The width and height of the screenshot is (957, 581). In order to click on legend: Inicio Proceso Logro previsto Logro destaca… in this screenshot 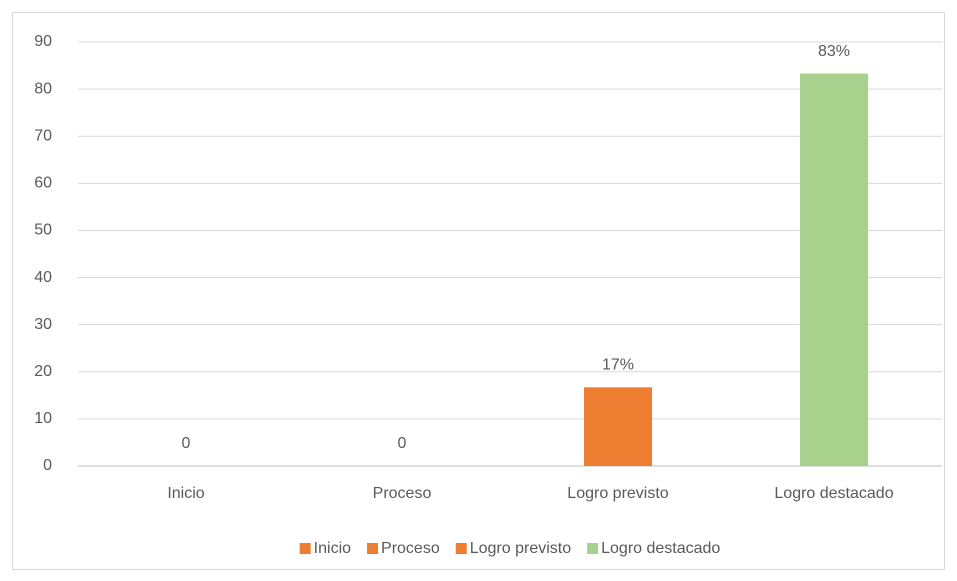, I will do `click(509, 548)`.